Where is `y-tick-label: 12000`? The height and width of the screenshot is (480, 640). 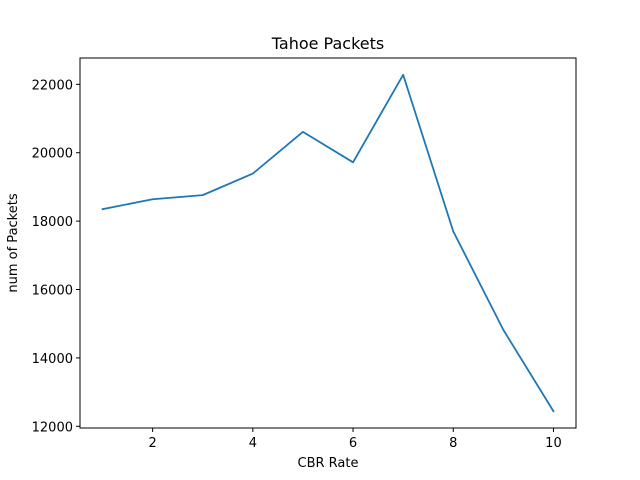
y-tick-label: 12000 is located at coordinates (52, 427).